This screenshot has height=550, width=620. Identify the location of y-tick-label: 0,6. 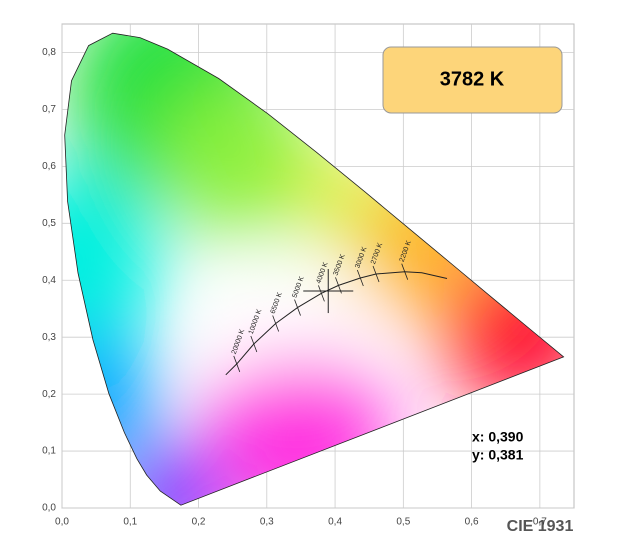
(49, 166).